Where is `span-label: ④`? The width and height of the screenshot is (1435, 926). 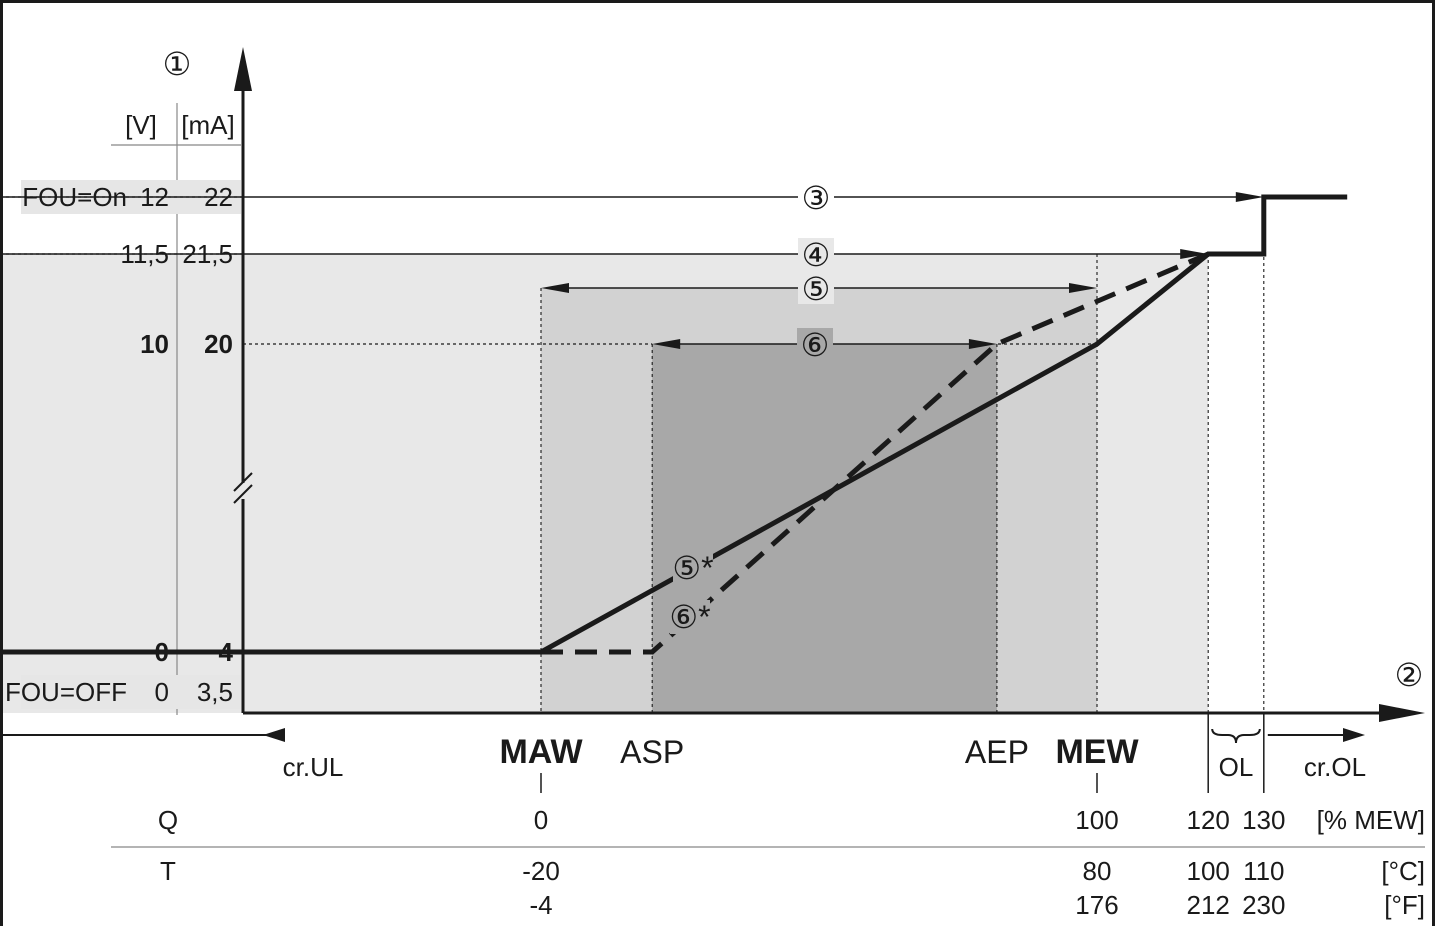 span-label: ④ is located at coordinates (816, 255).